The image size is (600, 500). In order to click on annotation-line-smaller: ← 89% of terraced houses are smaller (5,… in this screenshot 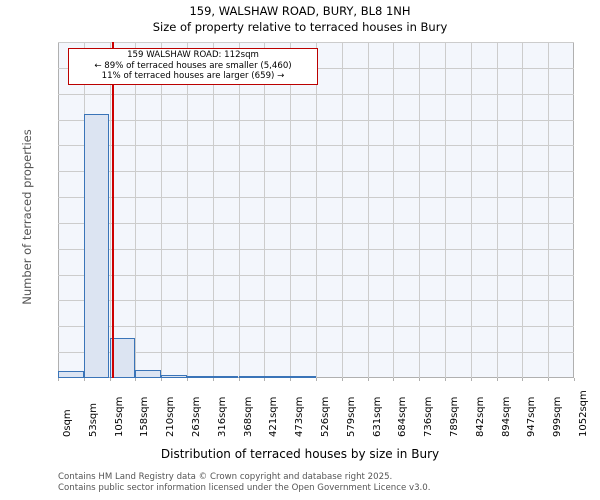, I will do `click(193, 65)`.